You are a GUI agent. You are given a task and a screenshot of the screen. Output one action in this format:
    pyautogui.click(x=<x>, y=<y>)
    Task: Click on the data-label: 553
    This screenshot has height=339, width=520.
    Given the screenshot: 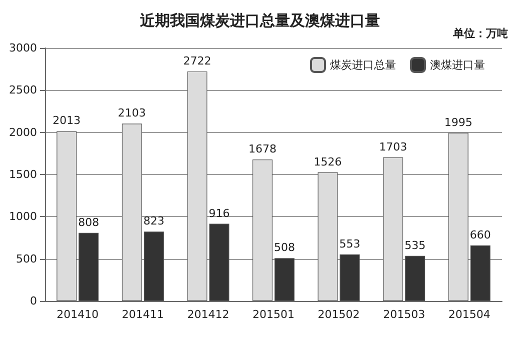 What is the action you would take?
    pyautogui.click(x=349, y=243)
    